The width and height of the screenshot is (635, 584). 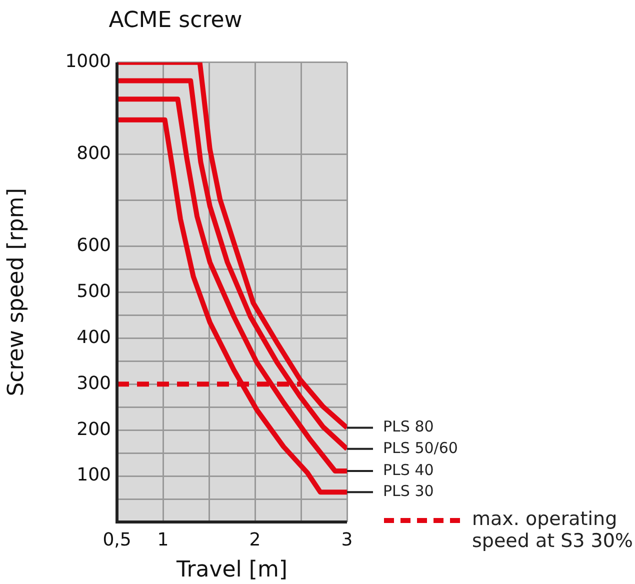 I want to click on chart-title: ACME screw, so click(x=175, y=20).